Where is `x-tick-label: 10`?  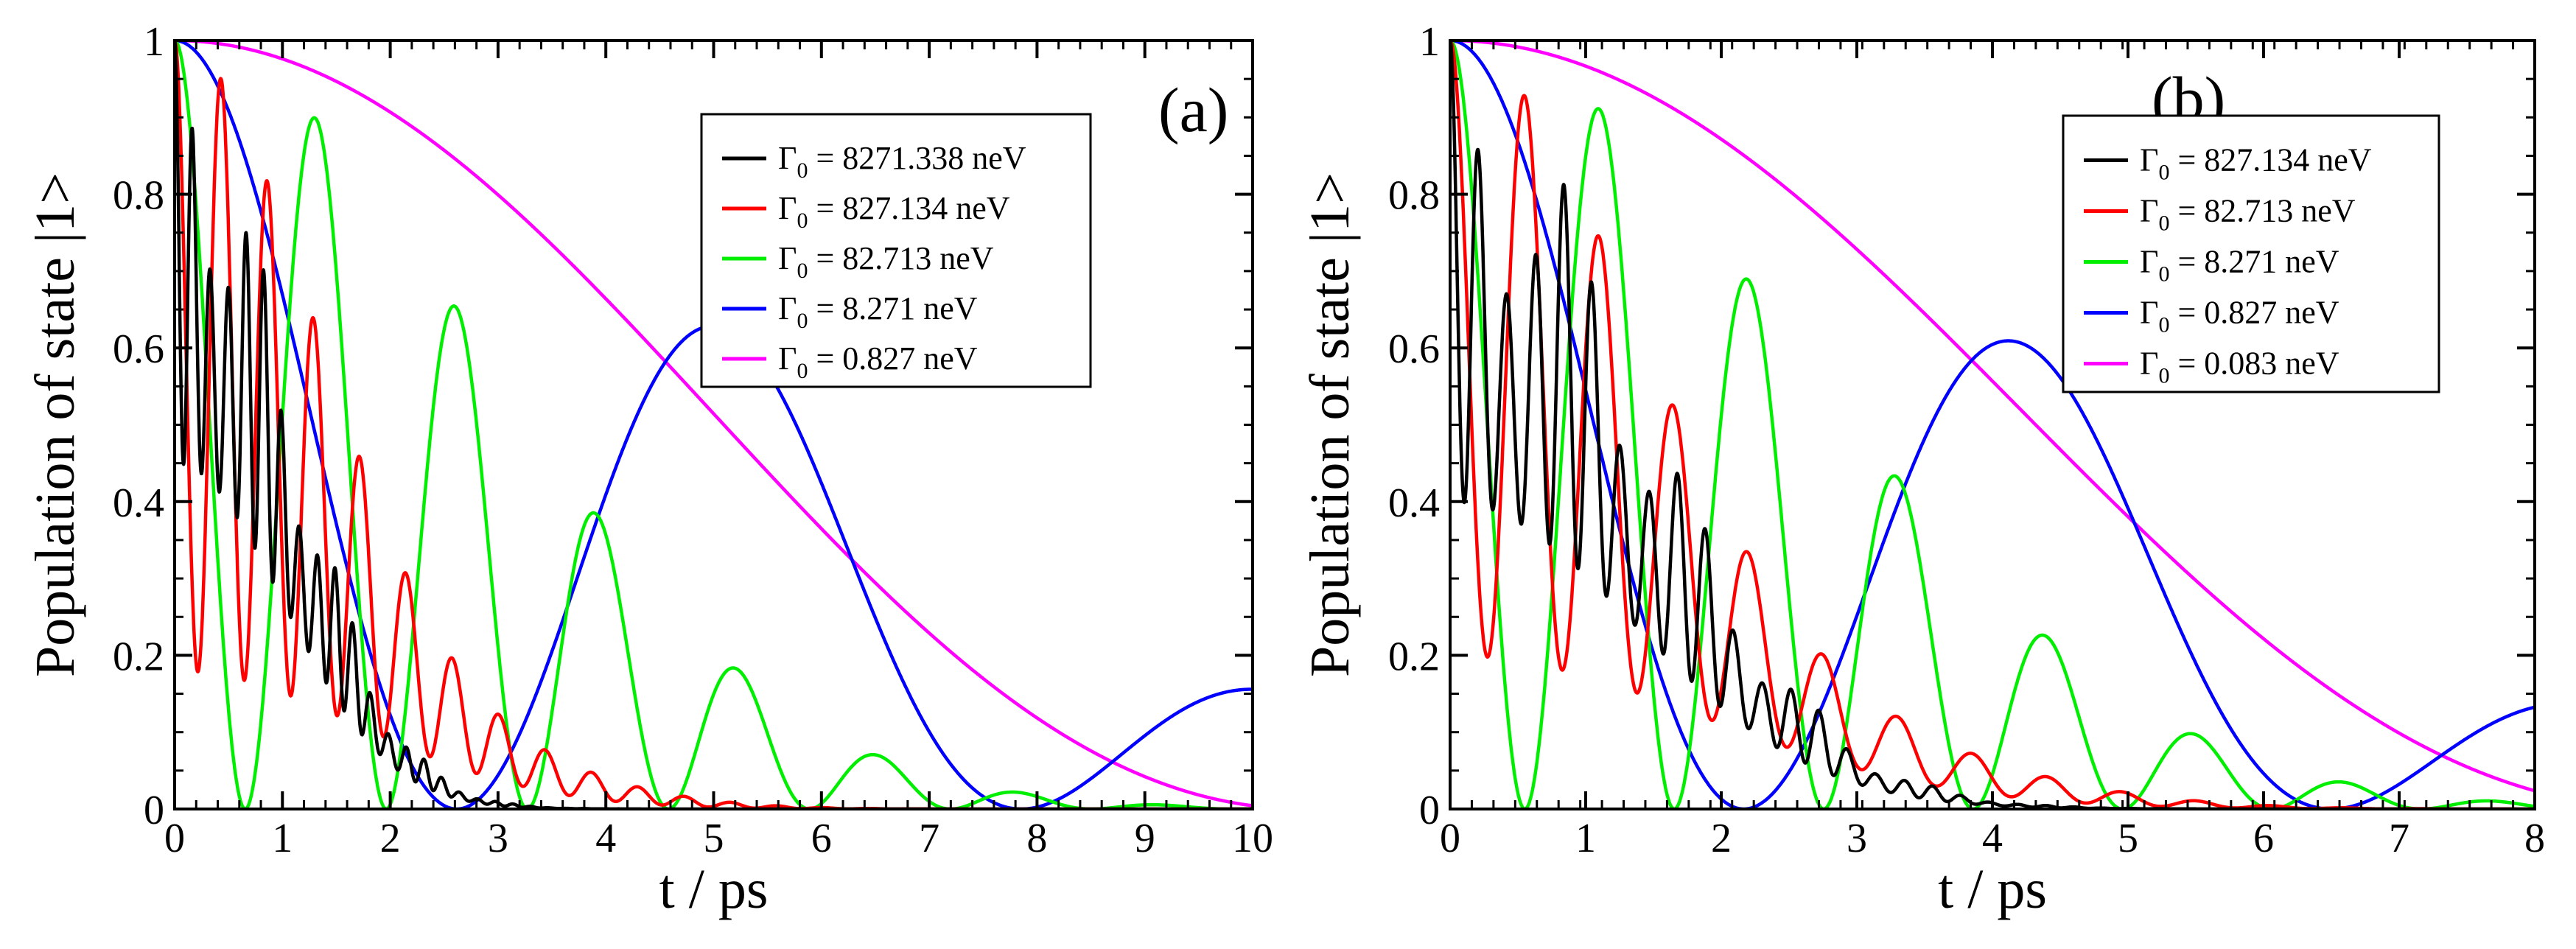
x-tick-label: 10 is located at coordinates (1252, 838).